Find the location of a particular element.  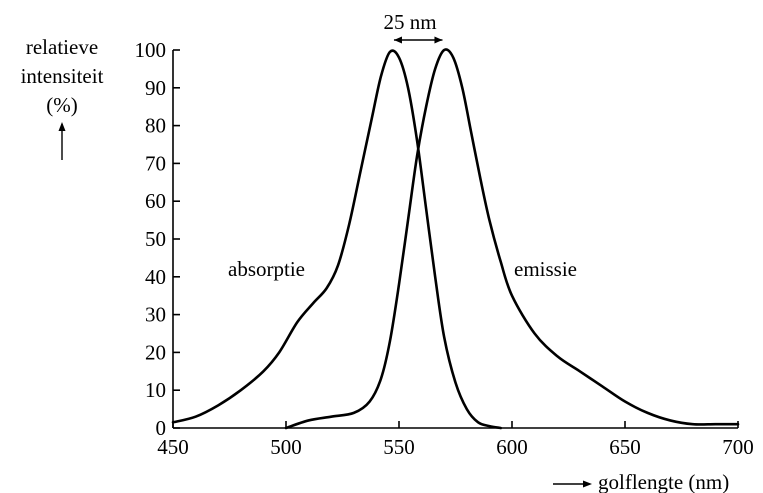

x-tick-label: 600 is located at coordinates (512, 447).